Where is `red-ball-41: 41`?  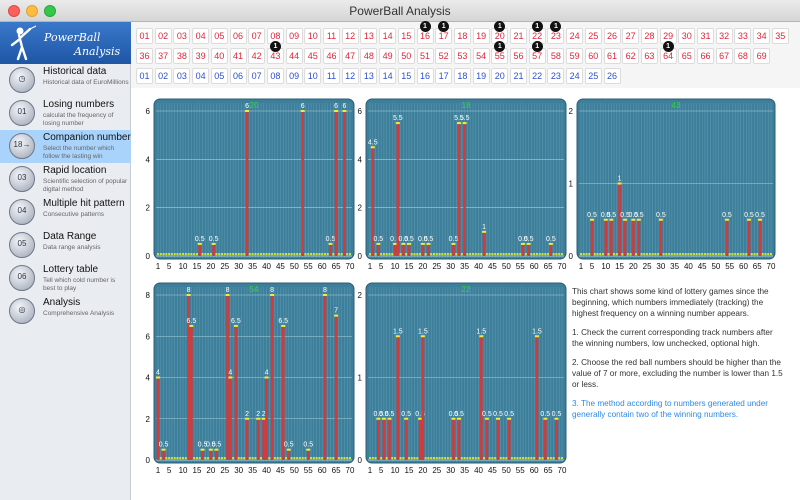
red-ball-41: 41 is located at coordinates (238, 56).